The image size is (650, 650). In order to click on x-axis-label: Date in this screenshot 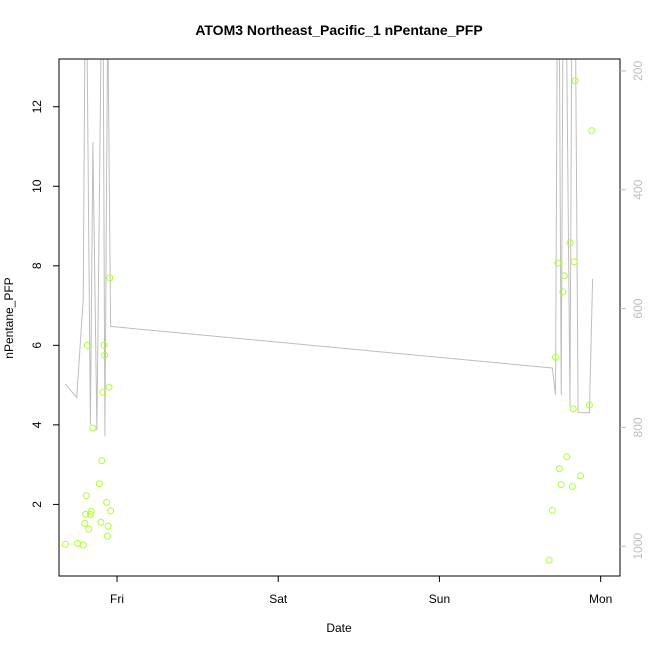, I will do `click(339, 628)`.